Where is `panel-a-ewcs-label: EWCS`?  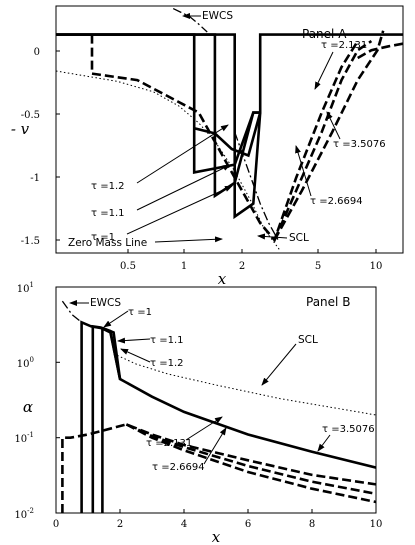
panel-a-ewcs-label: EWCS is located at coordinates (217, 16).